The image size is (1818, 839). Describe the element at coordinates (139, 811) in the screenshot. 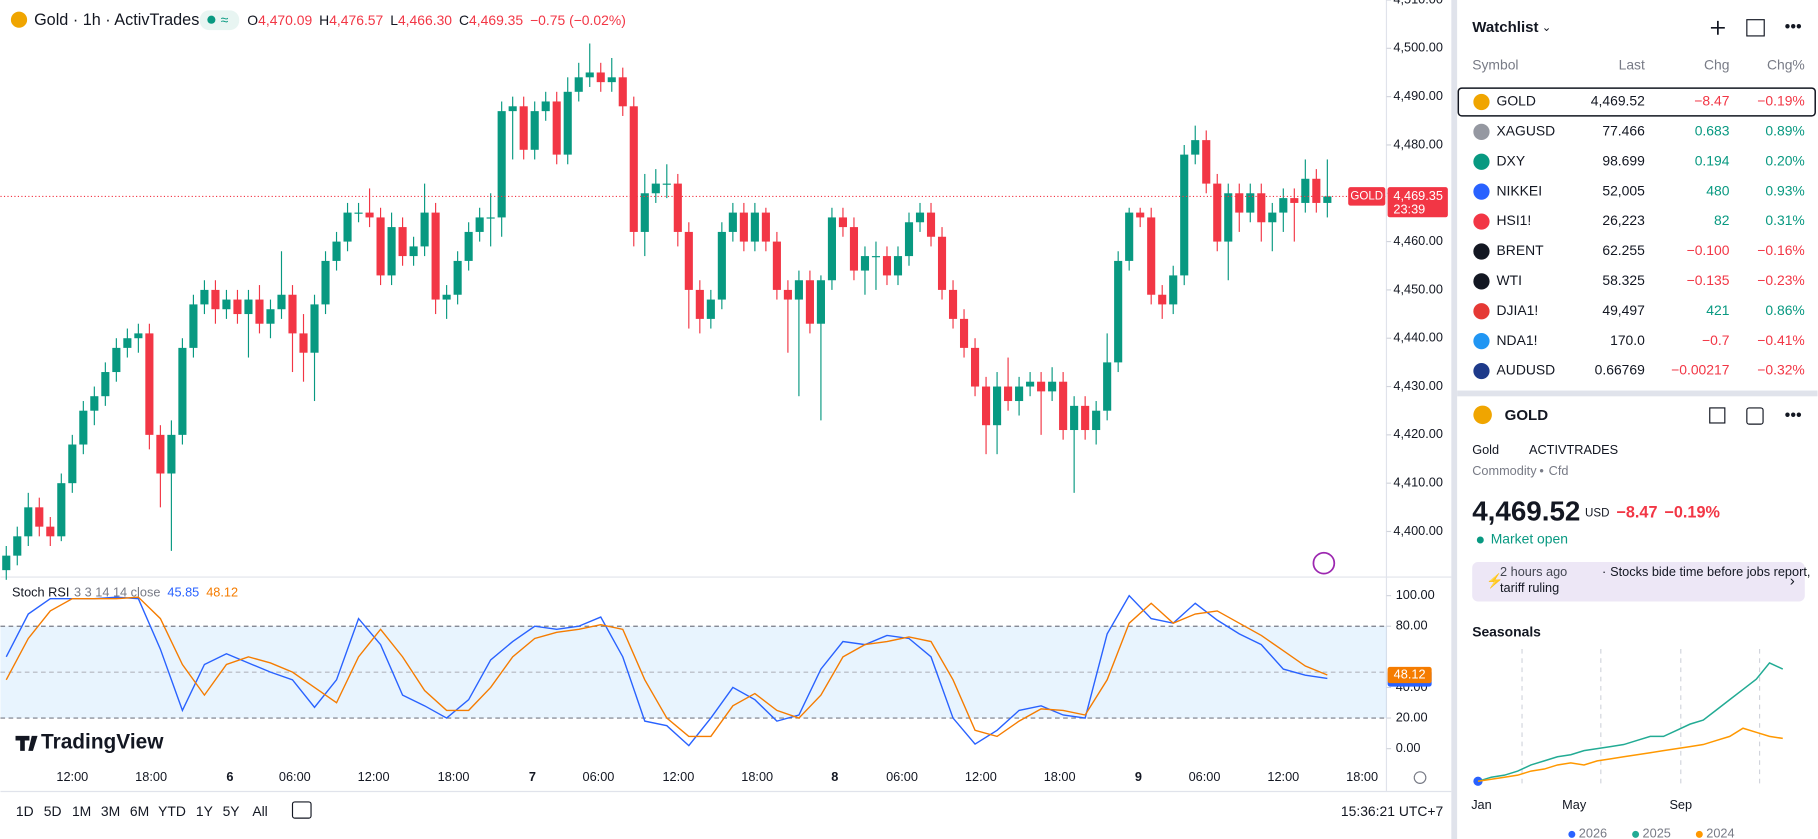

I see `range-button: 6M` at that location.